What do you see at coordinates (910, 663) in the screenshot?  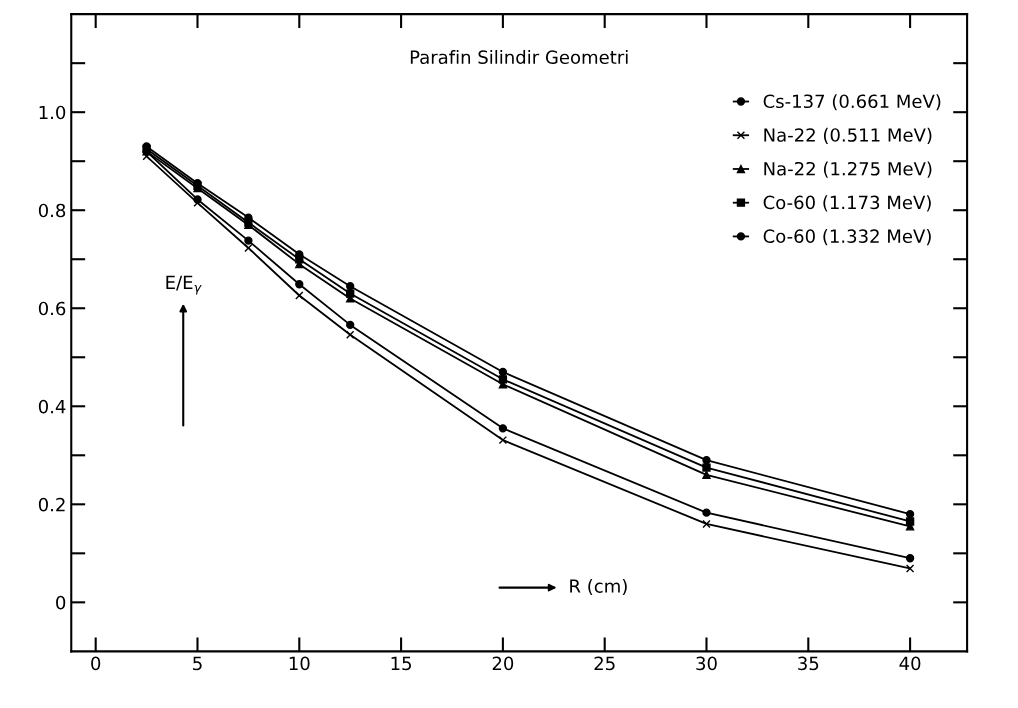 I see `x-tick-label: 40` at bounding box center [910, 663].